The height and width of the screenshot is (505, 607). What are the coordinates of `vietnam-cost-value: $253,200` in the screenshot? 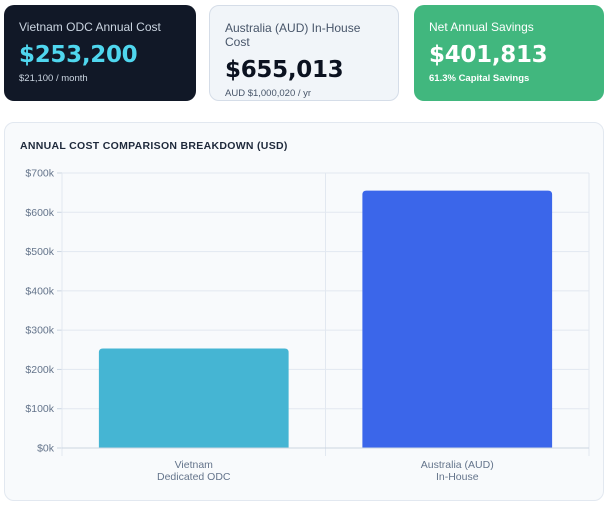 It's located at (78, 55).